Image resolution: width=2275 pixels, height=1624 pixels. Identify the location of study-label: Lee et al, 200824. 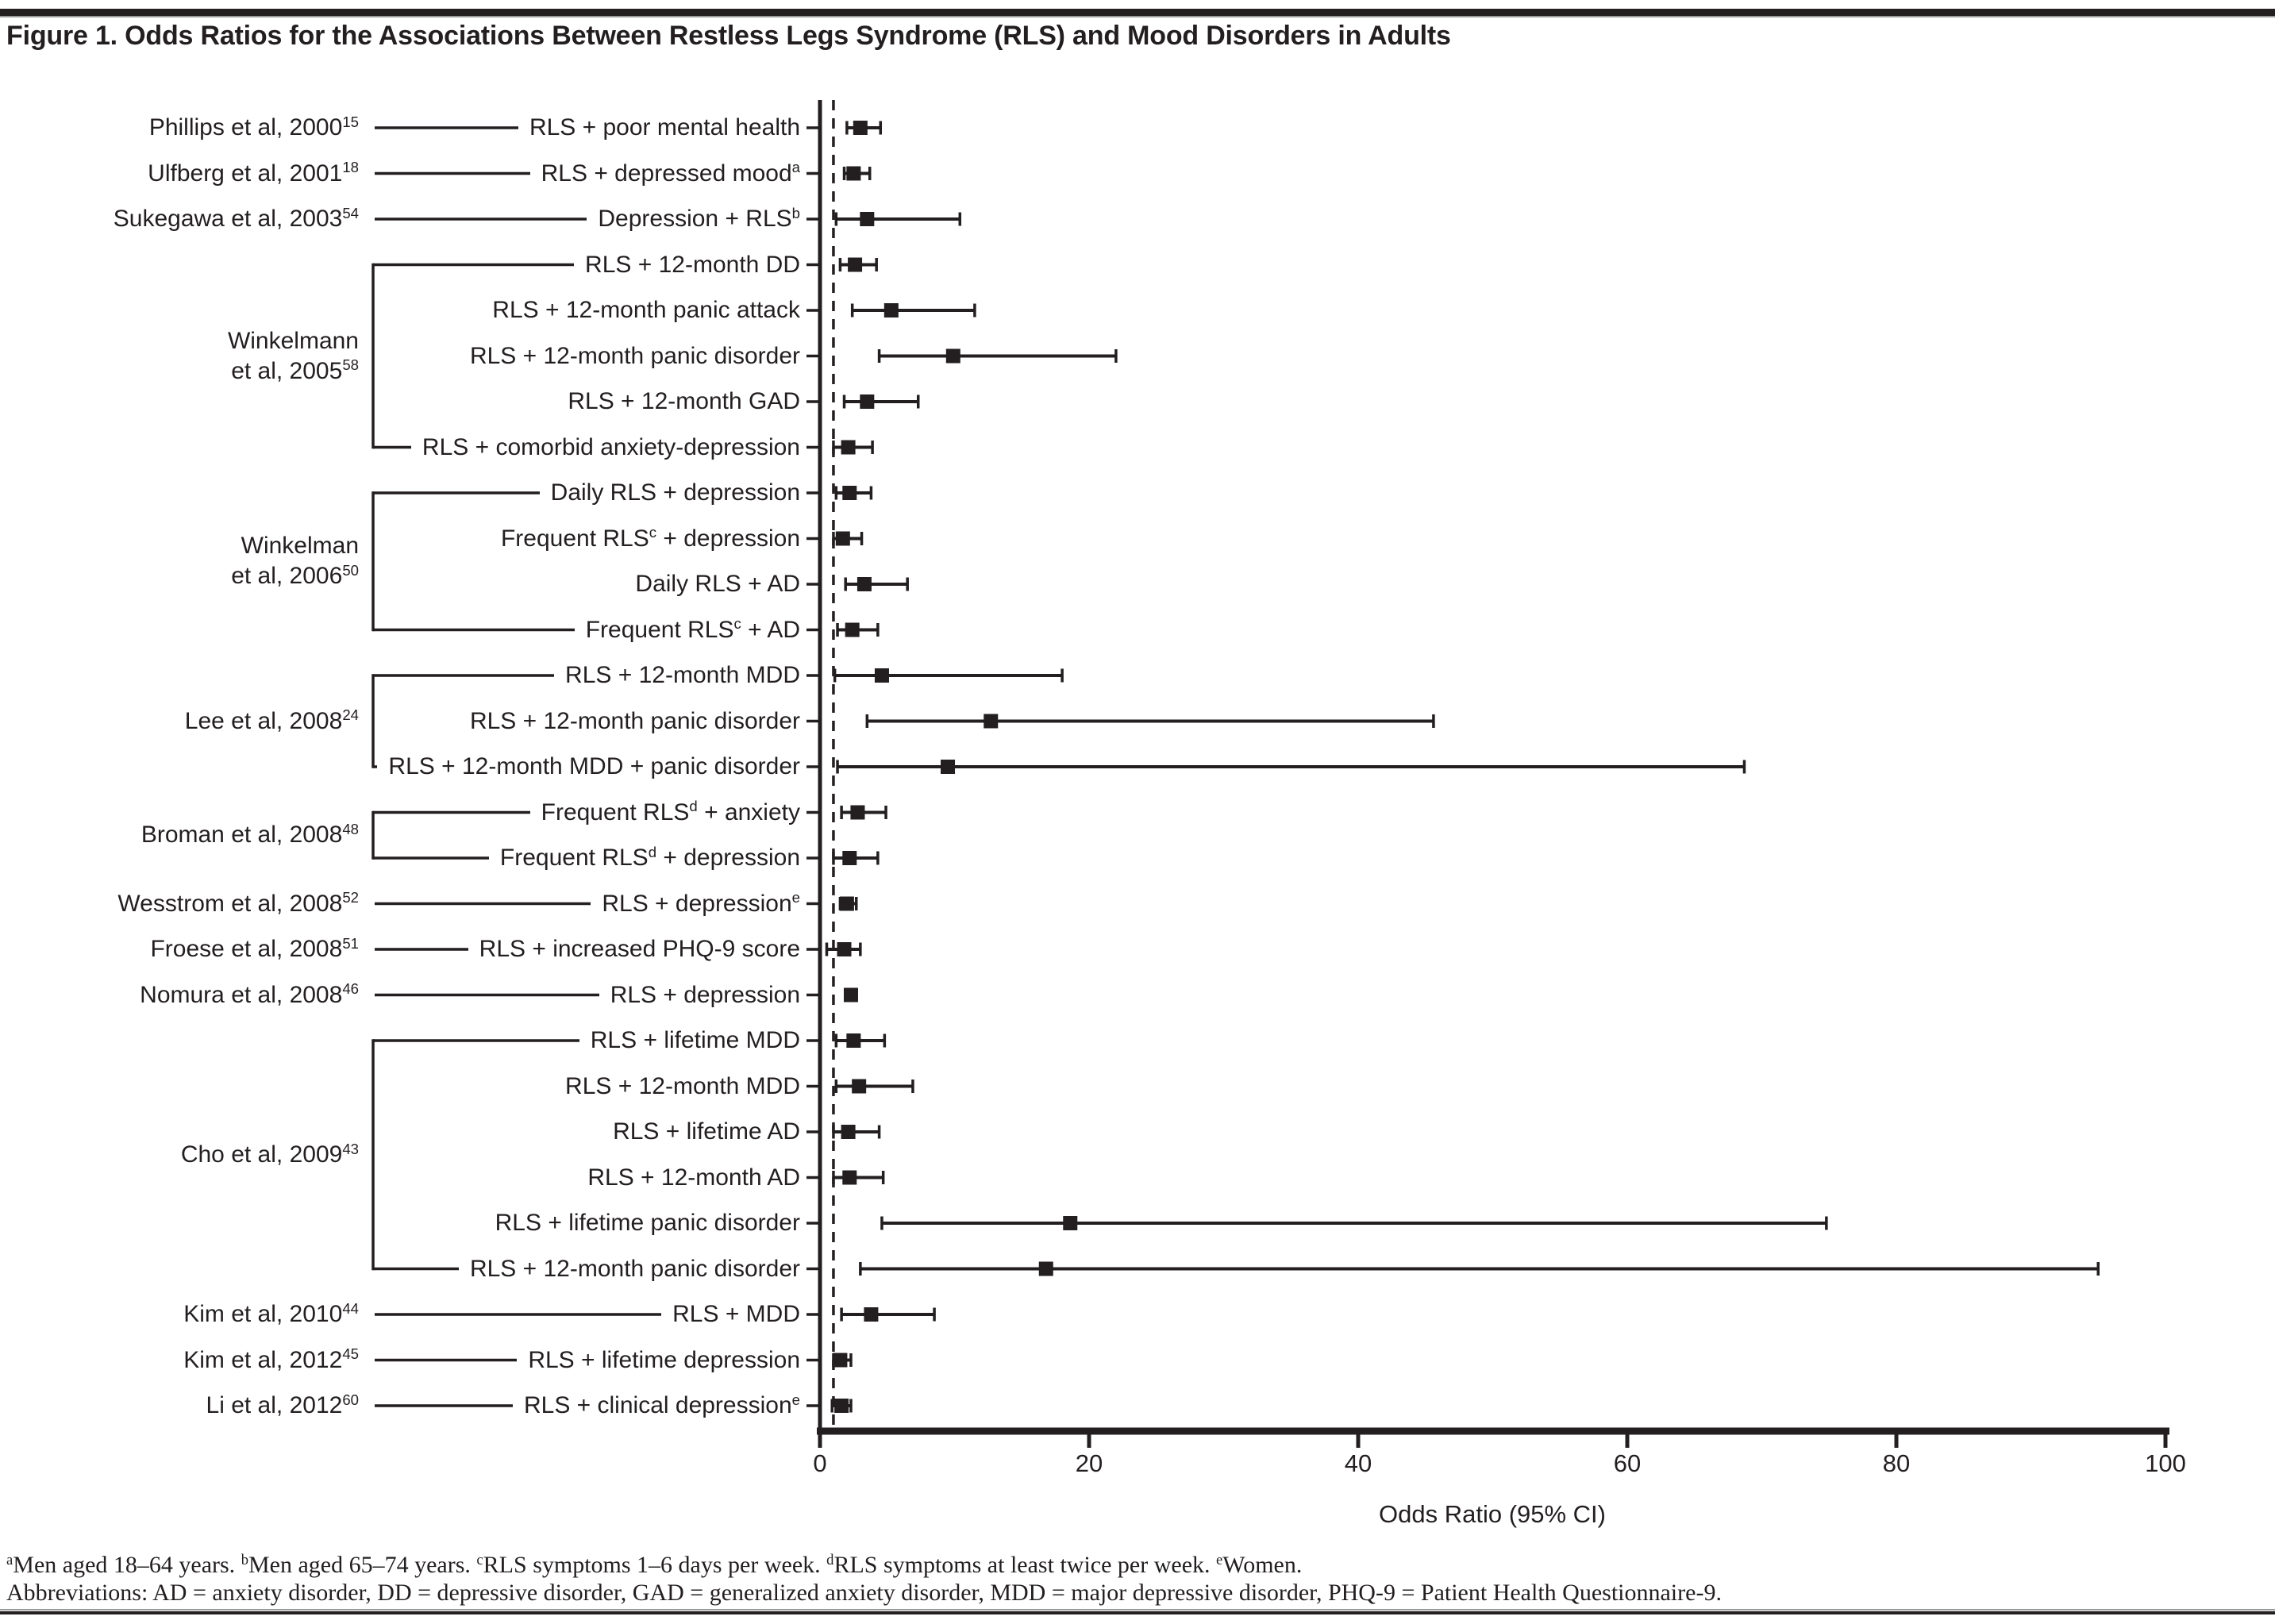
(272, 722).